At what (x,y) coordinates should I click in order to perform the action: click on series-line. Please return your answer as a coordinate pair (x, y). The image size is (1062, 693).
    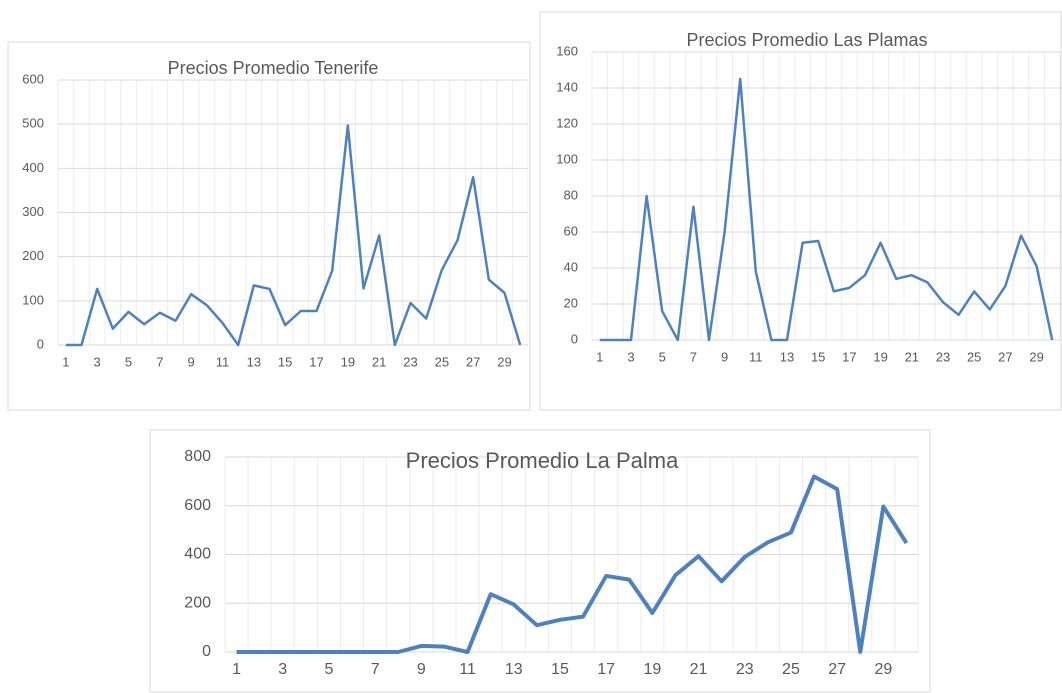
    Looking at the image, I should click on (293, 235).